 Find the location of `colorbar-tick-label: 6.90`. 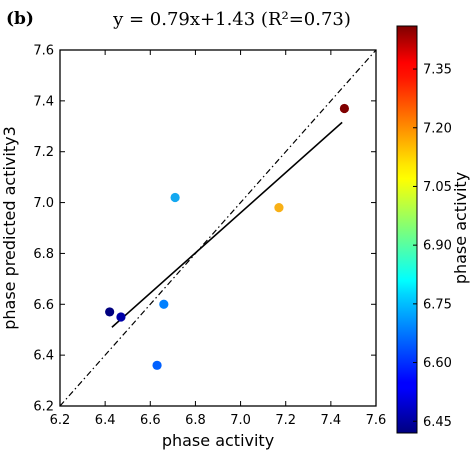

colorbar-tick-label: 6.90 is located at coordinates (437, 246).